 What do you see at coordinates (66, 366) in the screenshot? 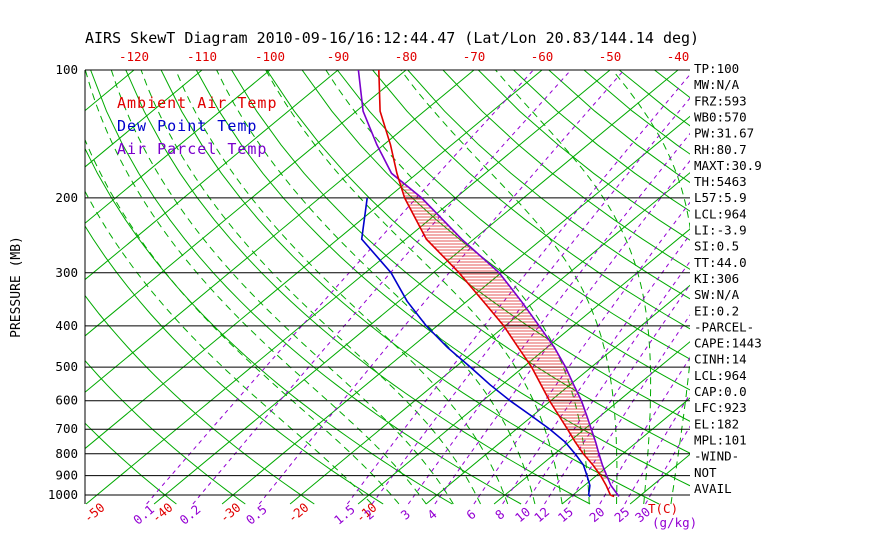
I see `pressure-tick-label: 500` at bounding box center [66, 366].